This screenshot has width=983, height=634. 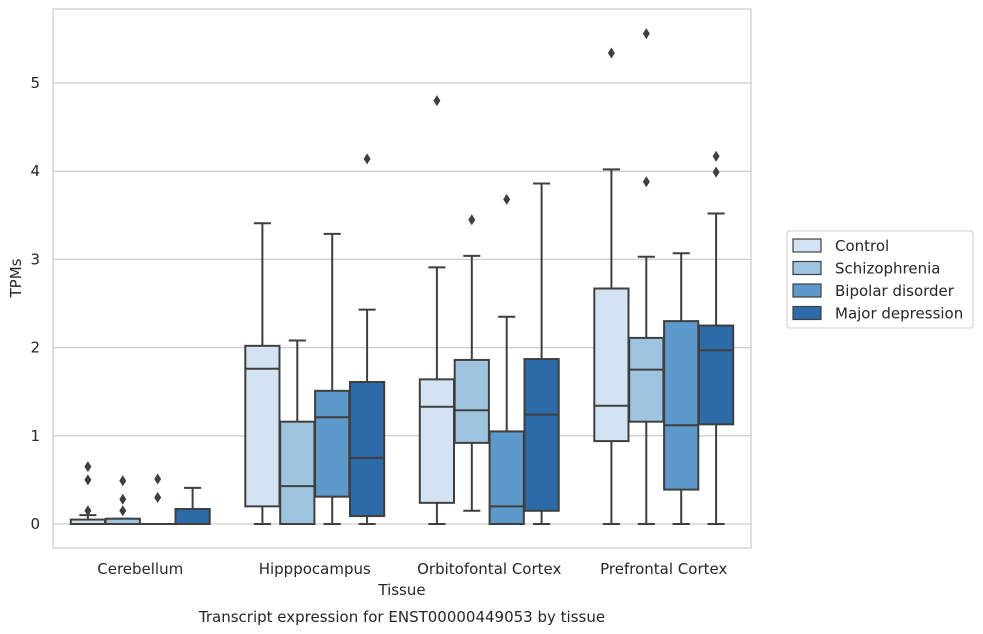 I want to click on y-tick-label: 4, so click(x=35, y=171).